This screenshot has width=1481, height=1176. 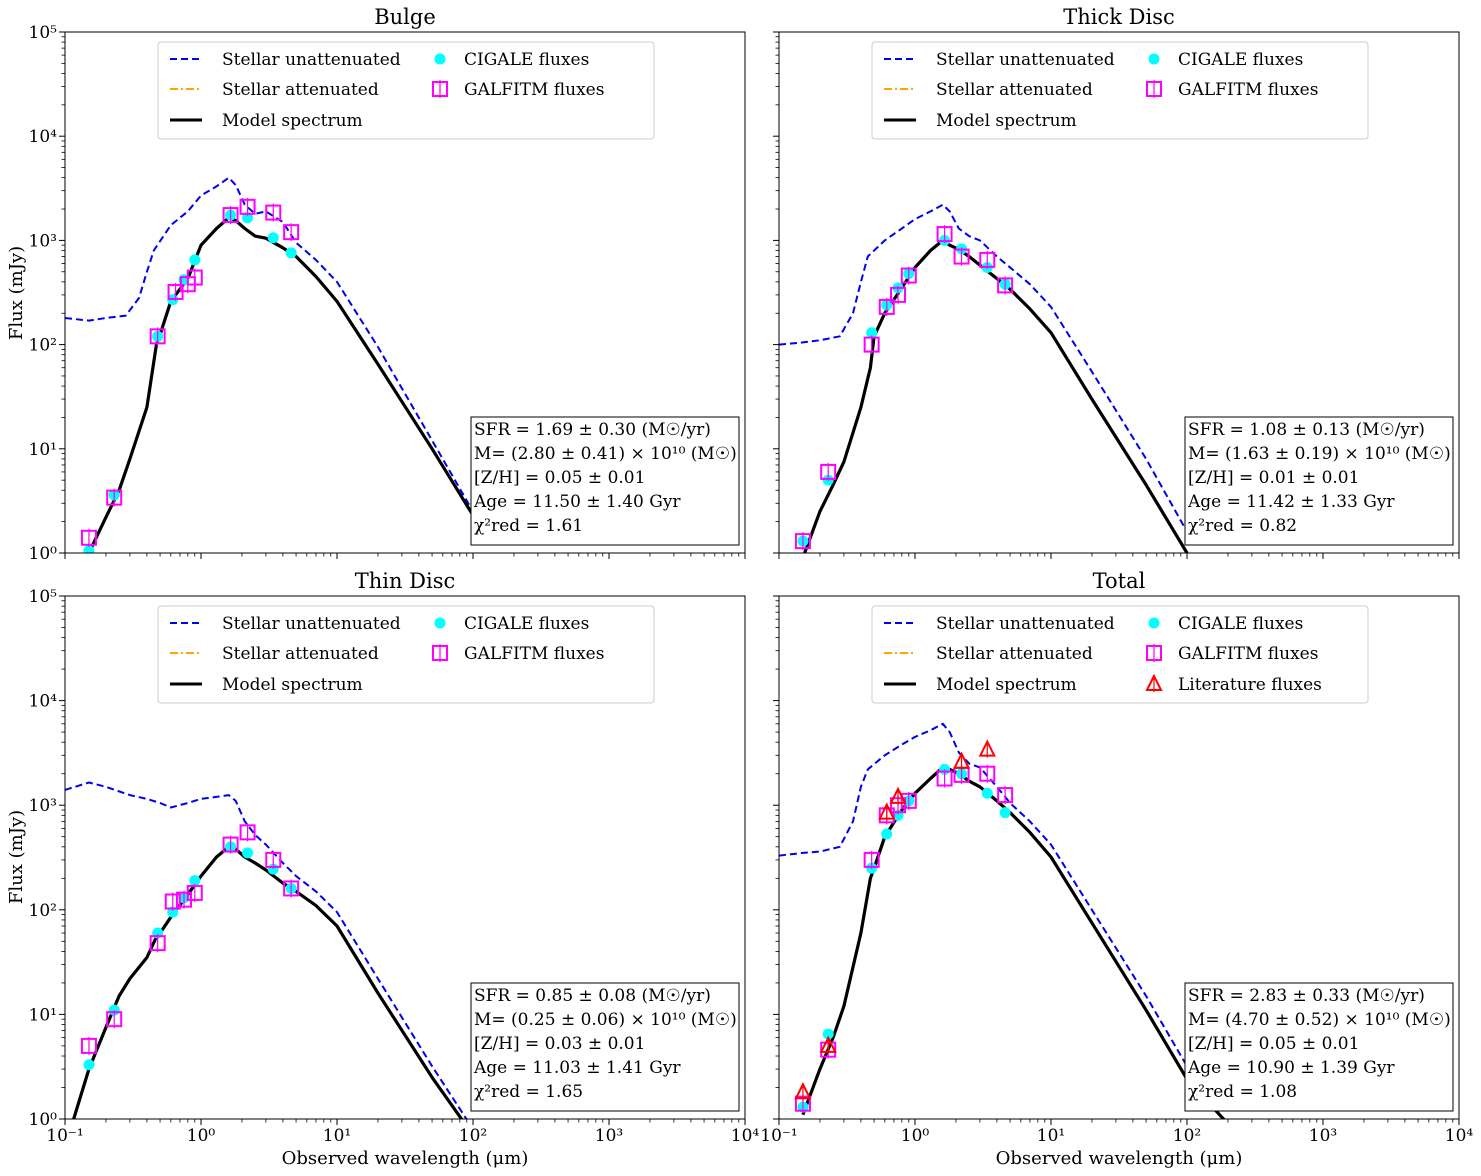 What do you see at coordinates (1250, 685) in the screenshot?
I see `legend-label-lit: Literature fluxes` at bounding box center [1250, 685].